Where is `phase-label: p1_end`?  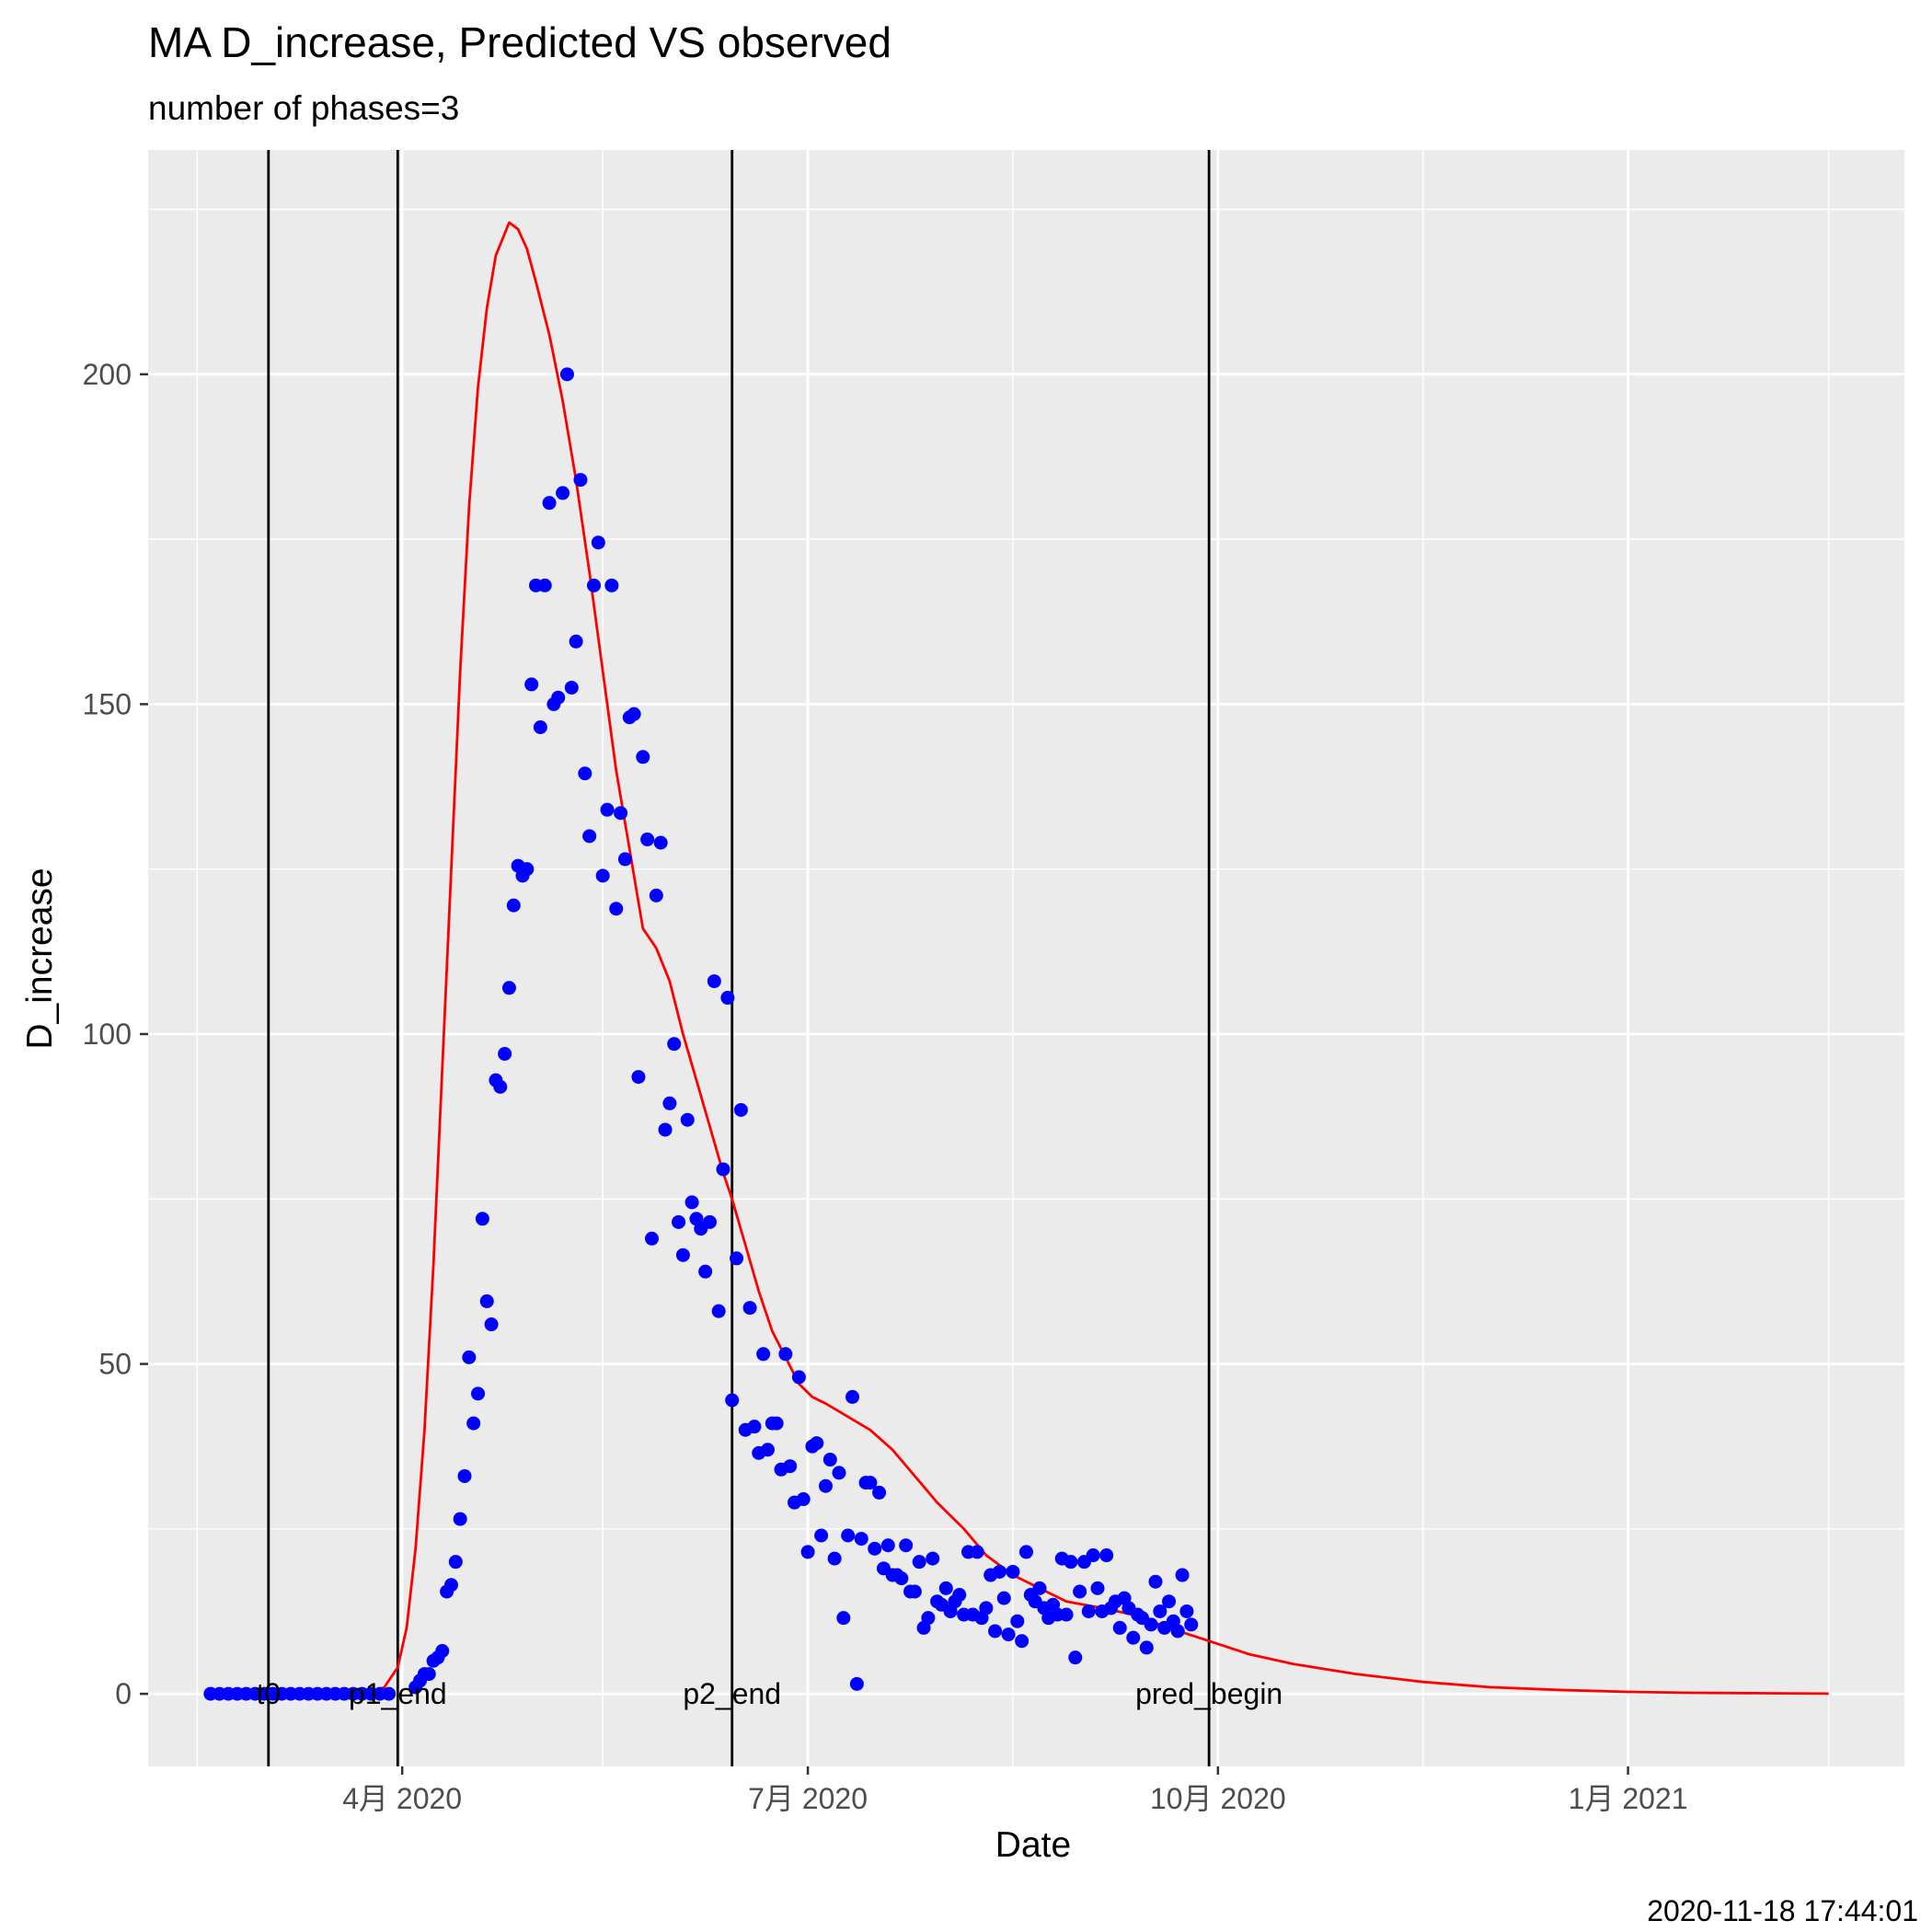 phase-label: p1_end is located at coordinates (398, 1693).